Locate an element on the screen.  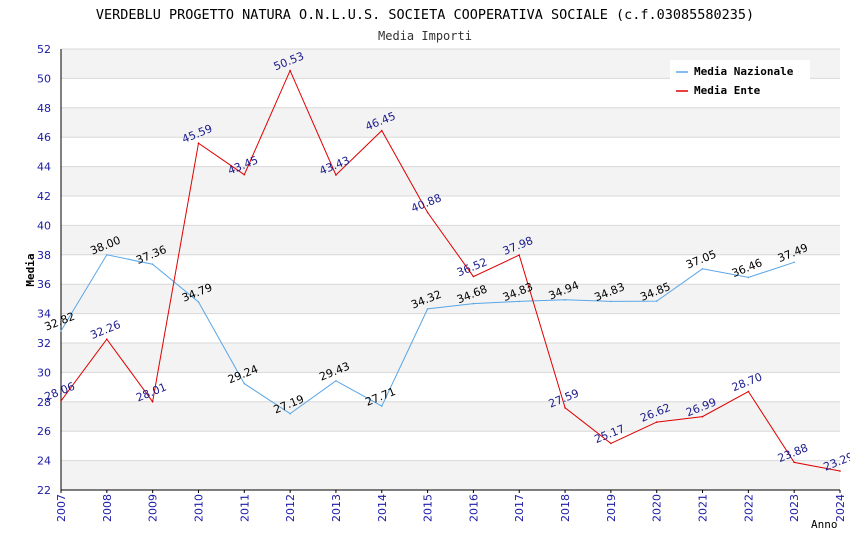
x-tick-label: 2019 is located at coordinates (611, 508).